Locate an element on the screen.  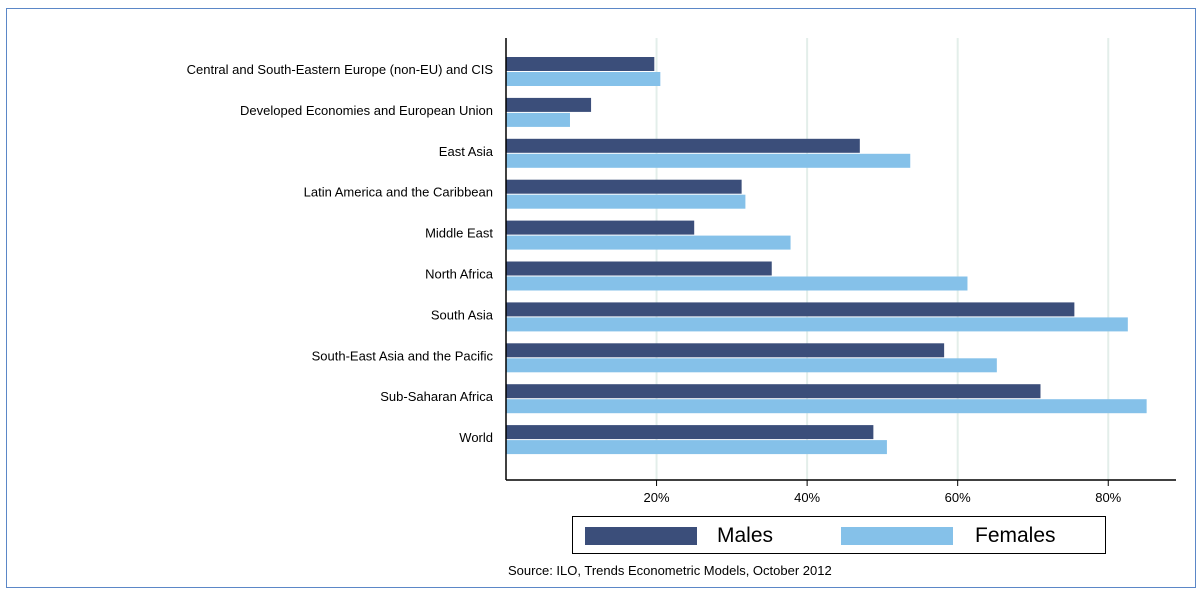
legend-swatch-females is located at coordinates (897, 536).